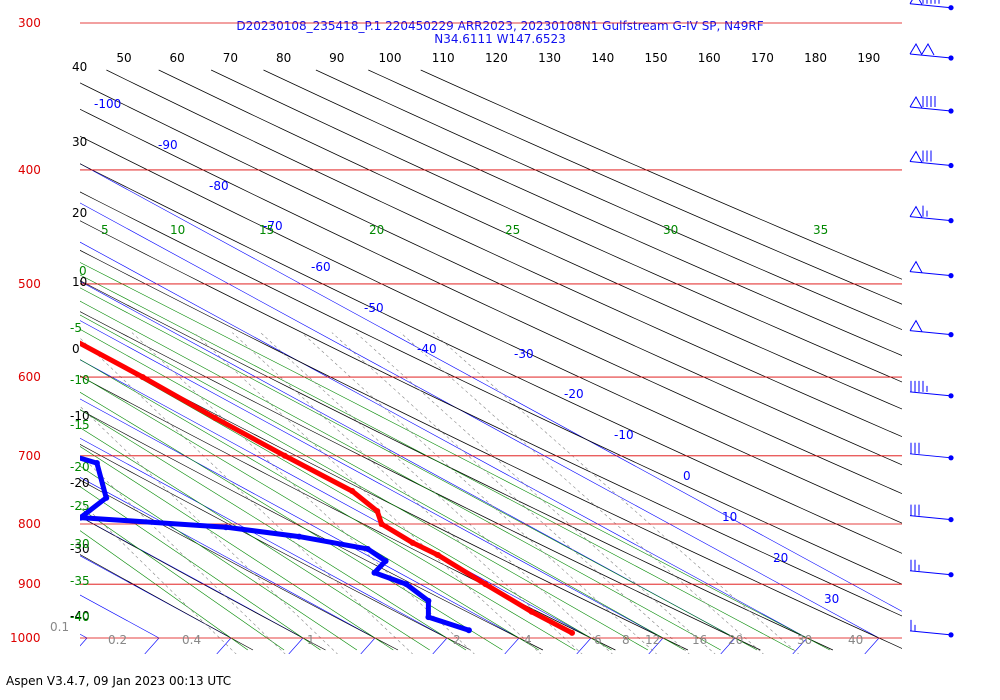  I want to click on pressure-label: 600, so click(29, 377).